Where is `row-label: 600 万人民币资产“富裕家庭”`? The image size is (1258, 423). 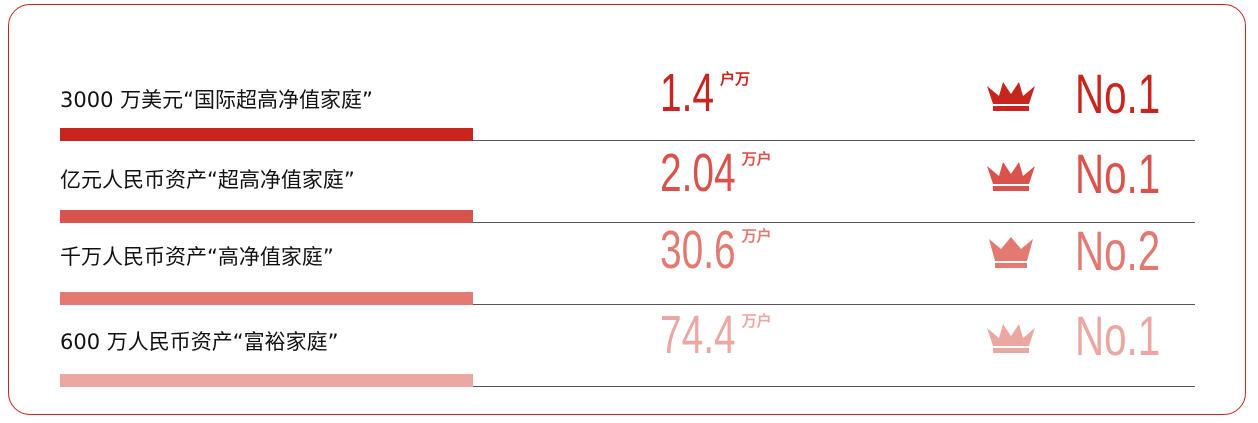
row-label: 600 万人民币资产“富裕家庭” is located at coordinates (199, 342).